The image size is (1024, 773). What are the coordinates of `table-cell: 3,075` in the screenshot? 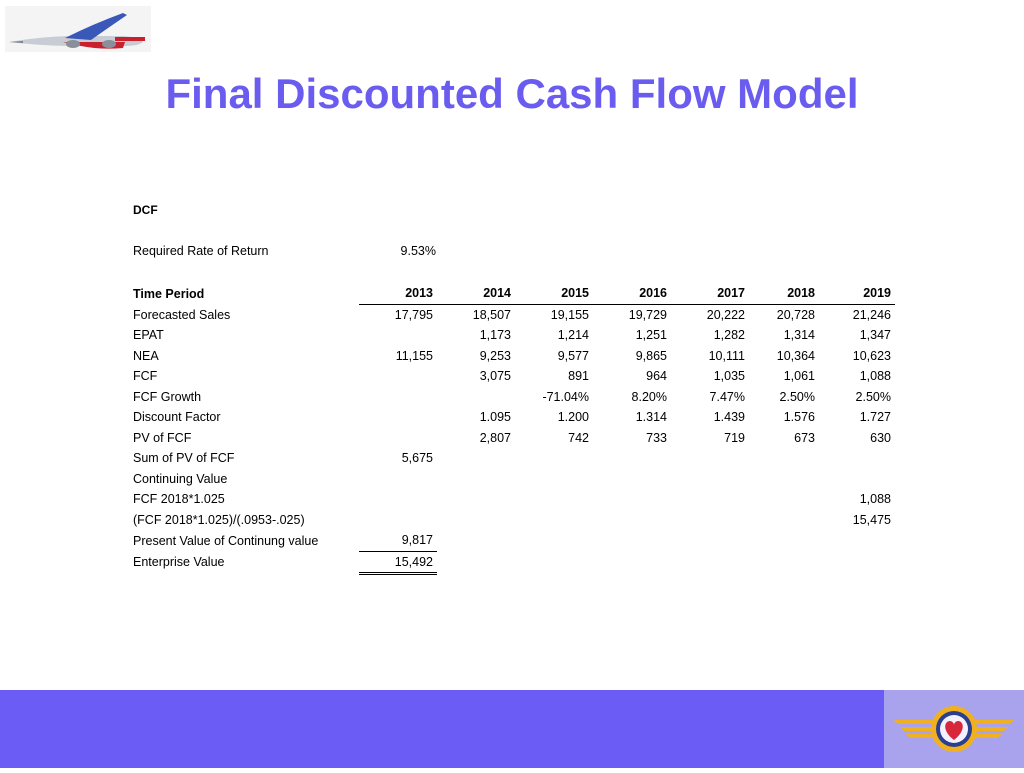 It's located at (495, 376).